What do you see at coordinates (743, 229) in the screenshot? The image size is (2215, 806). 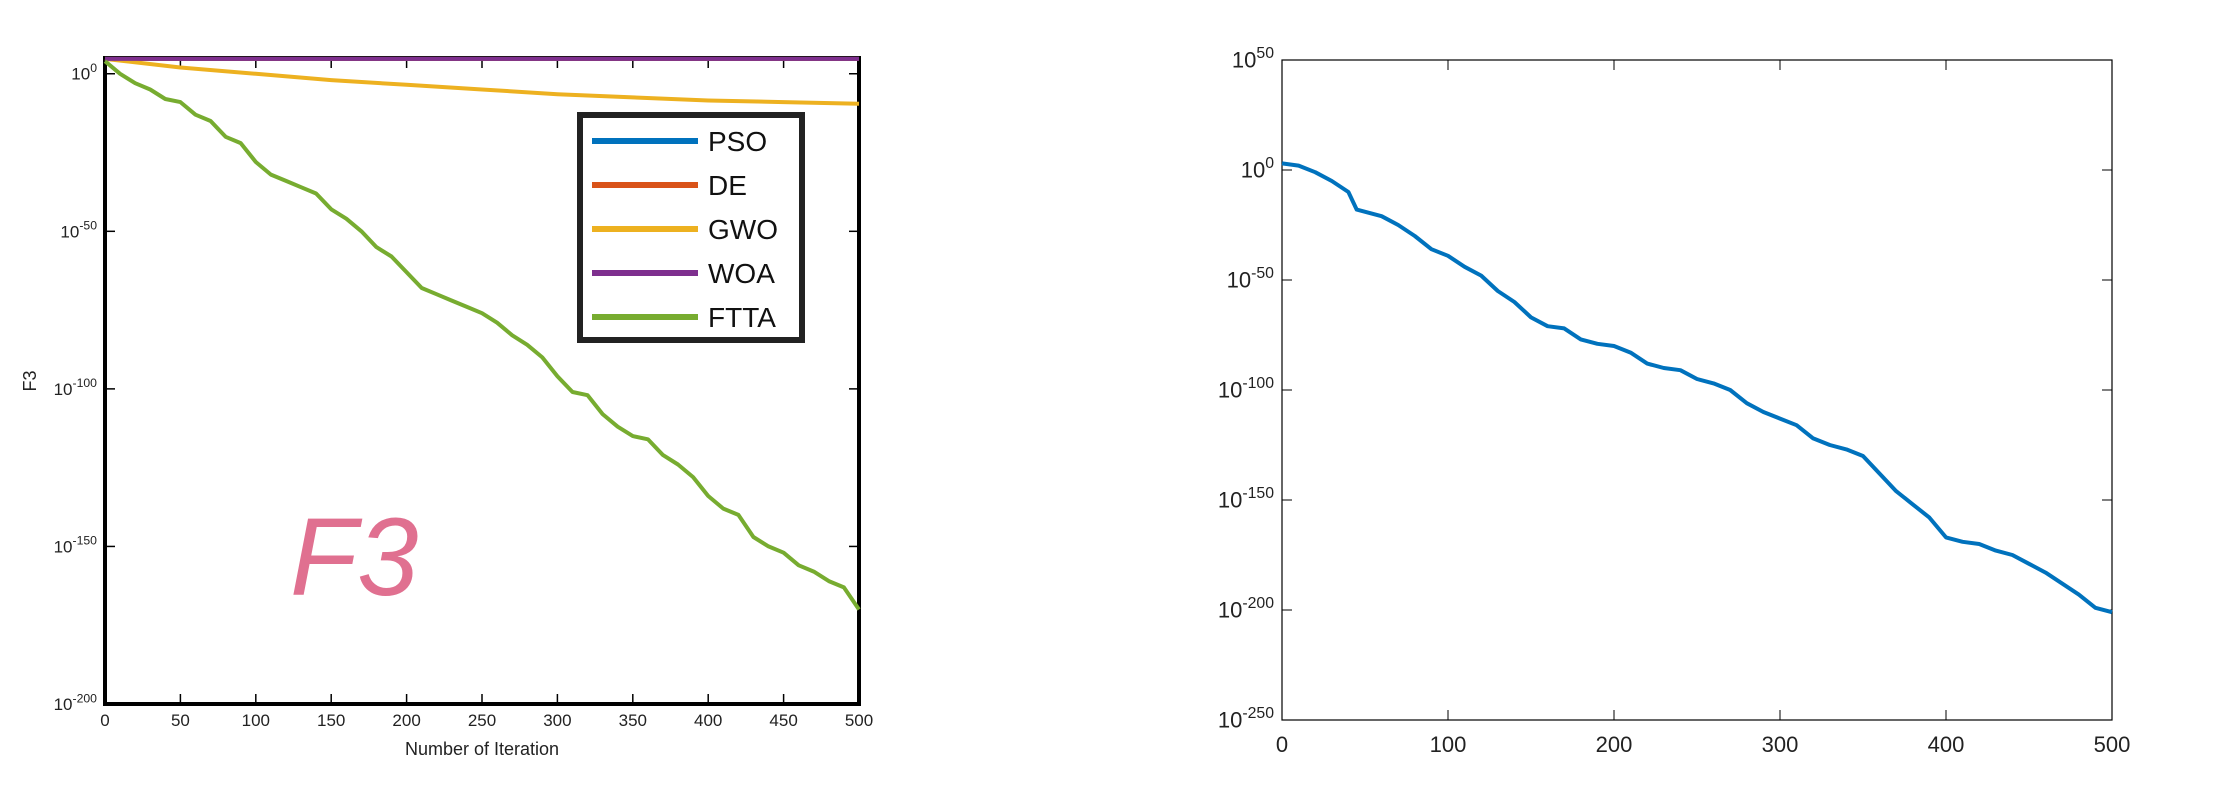 I see `legend-label-gwo: GWO` at bounding box center [743, 229].